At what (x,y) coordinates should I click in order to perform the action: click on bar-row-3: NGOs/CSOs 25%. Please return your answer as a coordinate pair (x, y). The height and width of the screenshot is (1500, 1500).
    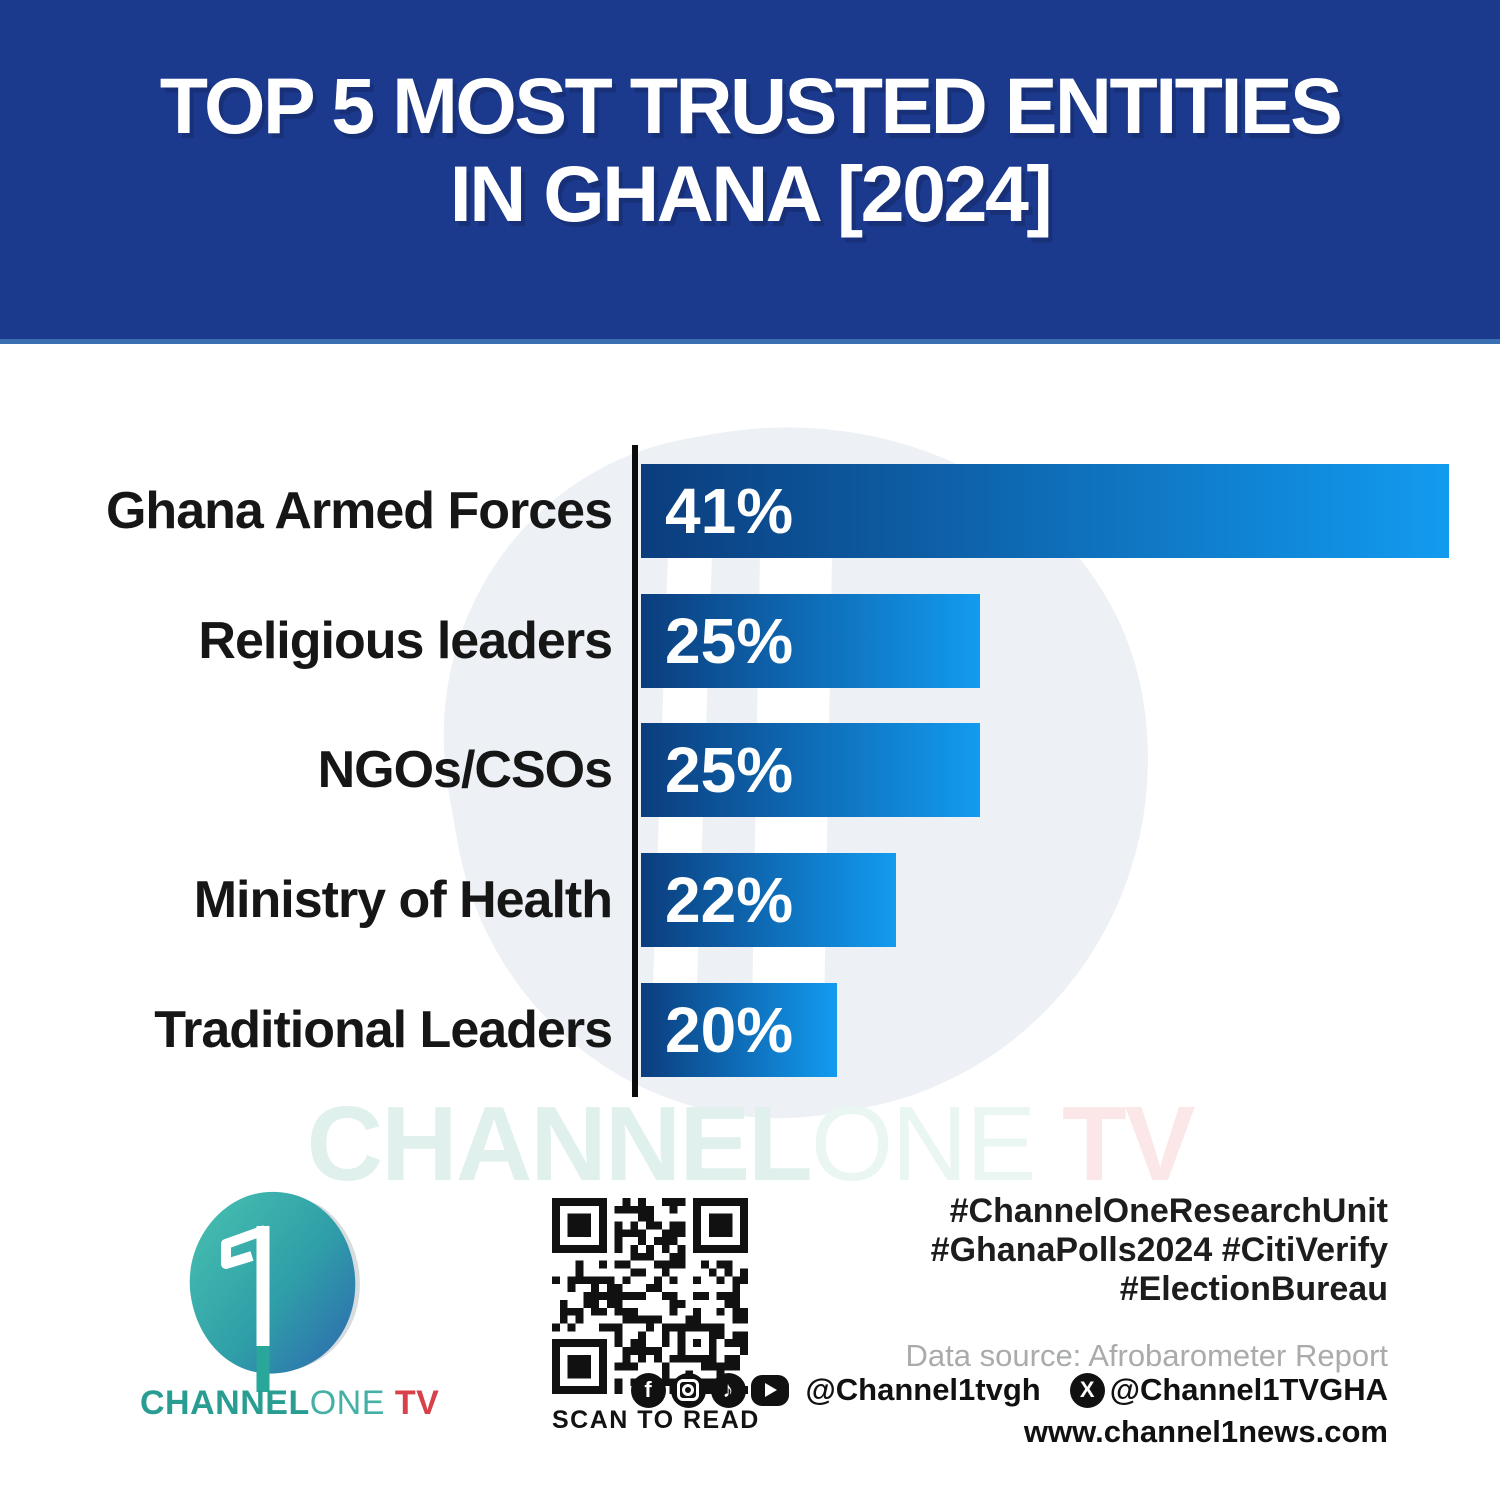
    Looking at the image, I should click on (750, 770).